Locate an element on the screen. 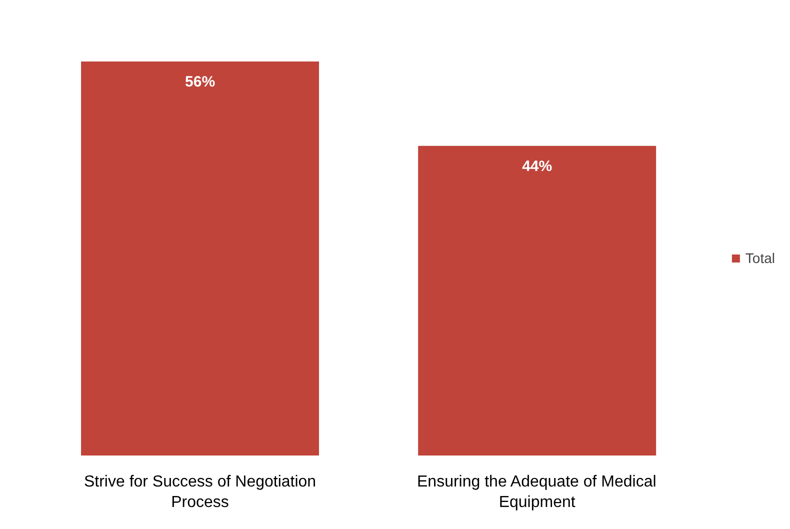 The image size is (790, 529). data-label: 44% is located at coordinates (537, 166).